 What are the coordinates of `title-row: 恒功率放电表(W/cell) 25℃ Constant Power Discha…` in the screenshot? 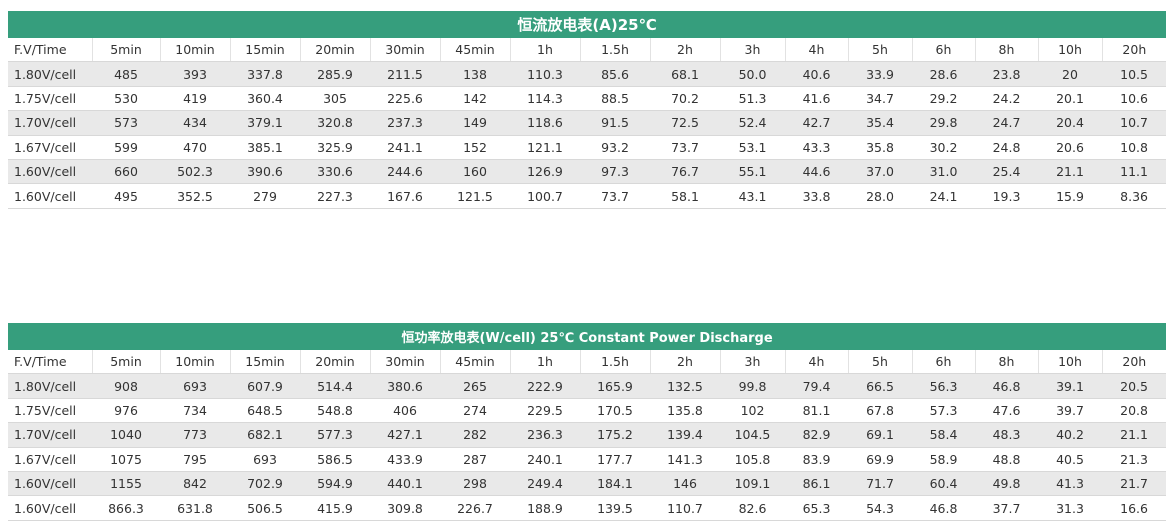 It's located at (587, 336).